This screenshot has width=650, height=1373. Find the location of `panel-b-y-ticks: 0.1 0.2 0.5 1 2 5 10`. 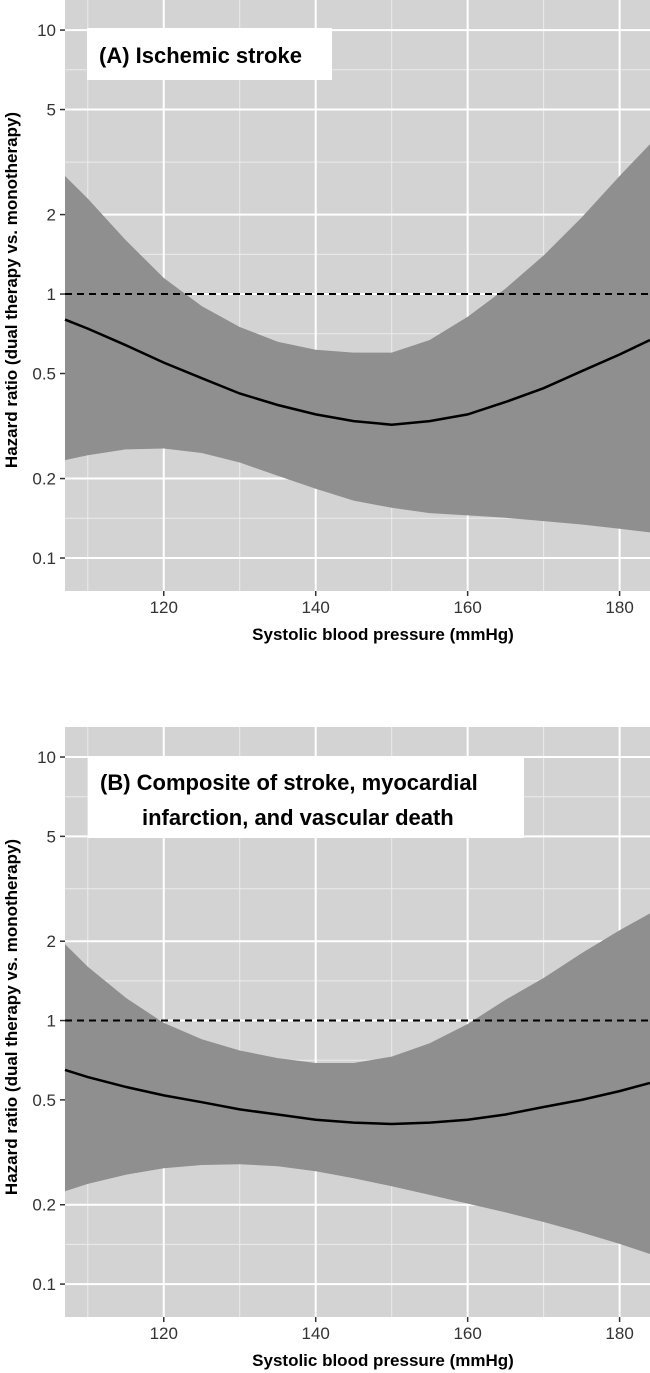

panel-b-y-ticks: 0.1 0.2 0.5 1 2 5 10 is located at coordinates (48, 1021).